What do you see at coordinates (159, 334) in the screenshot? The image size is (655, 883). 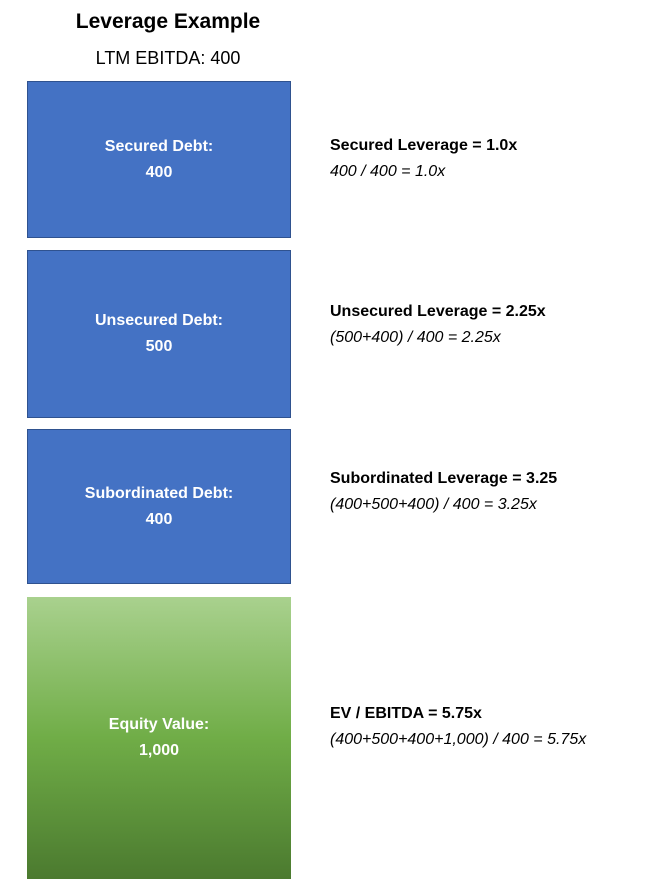 I see `unsecured-debt-block: Unsecured Debt: 500` at bounding box center [159, 334].